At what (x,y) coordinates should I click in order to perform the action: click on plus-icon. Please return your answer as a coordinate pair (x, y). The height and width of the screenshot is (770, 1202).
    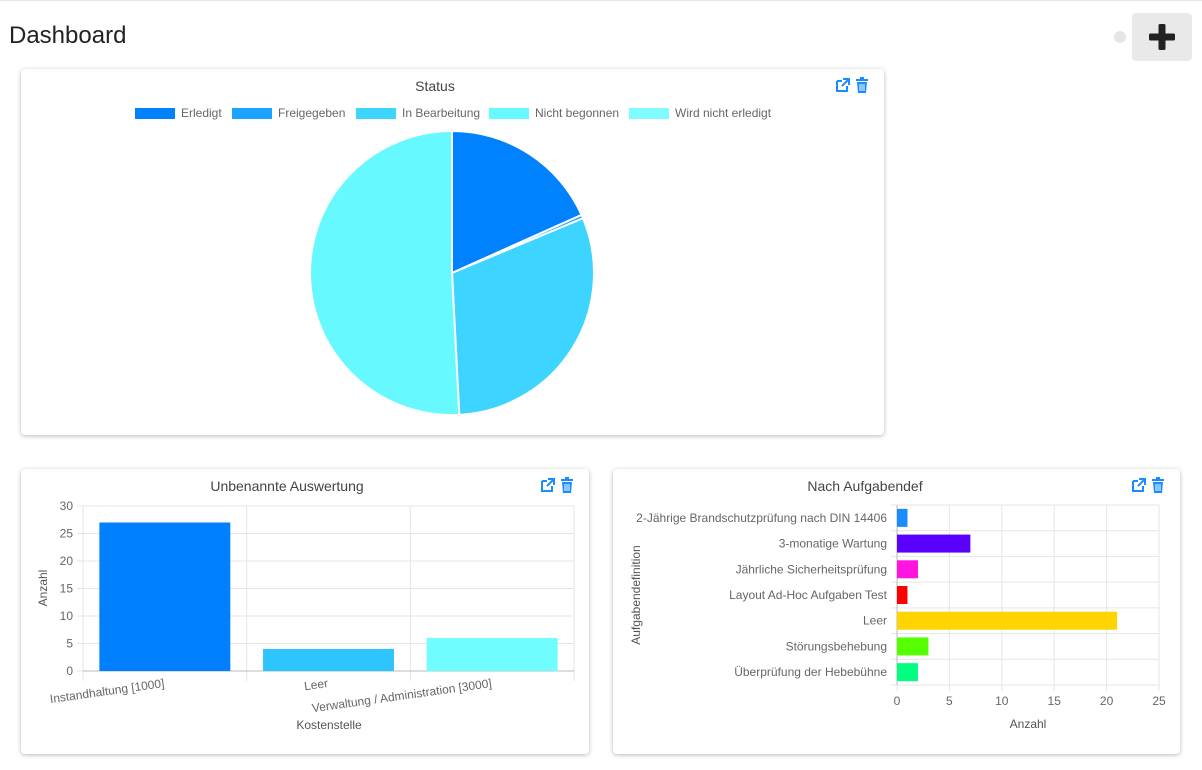
    Looking at the image, I should click on (1162, 37).